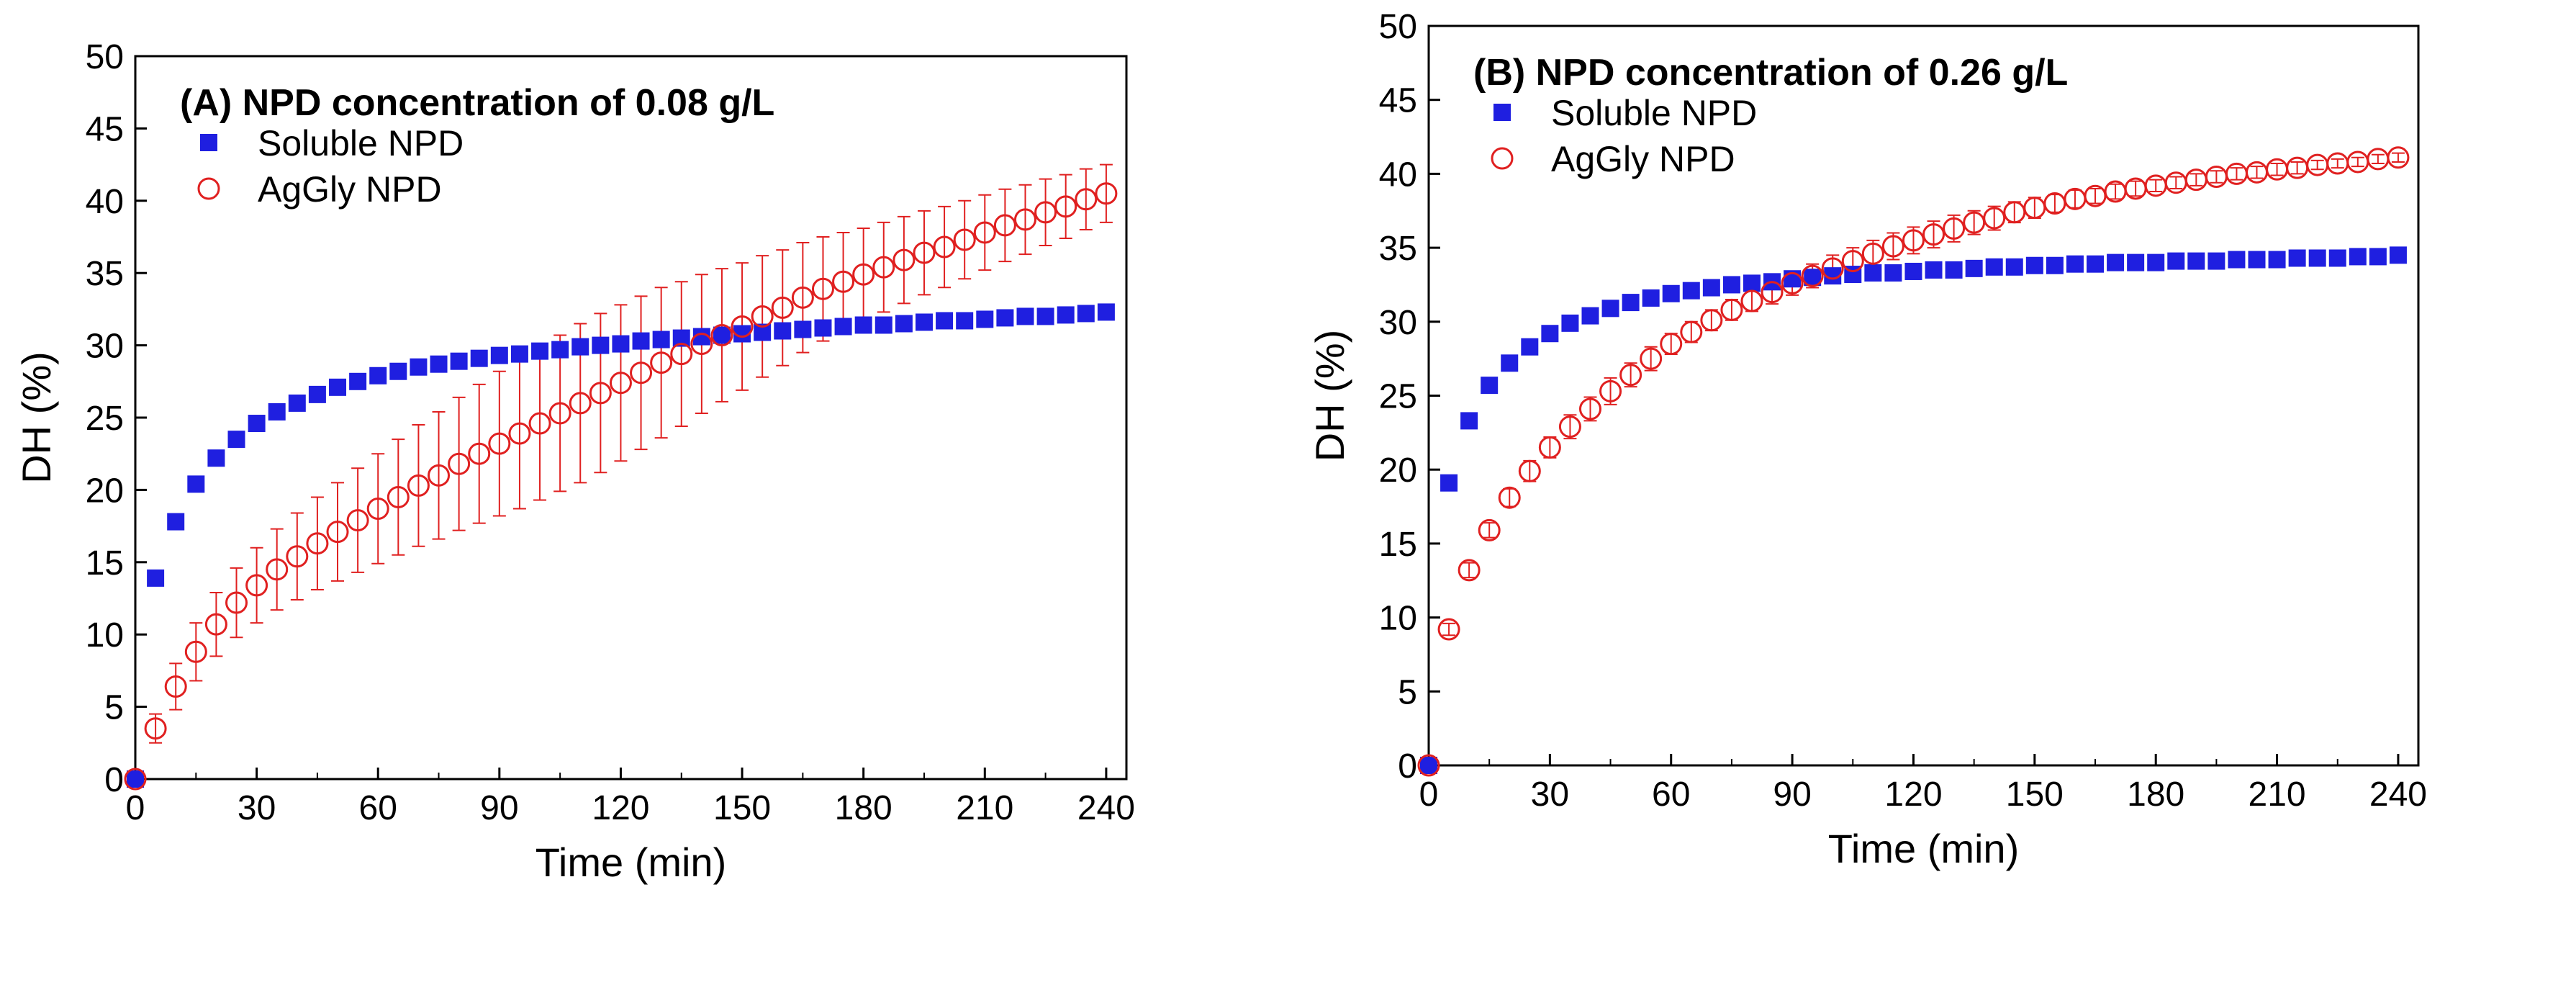 The width and height of the screenshot is (2576, 1003). What do you see at coordinates (1398, 470) in the screenshot?
I see `panel-b-y-tick-label: 20` at bounding box center [1398, 470].